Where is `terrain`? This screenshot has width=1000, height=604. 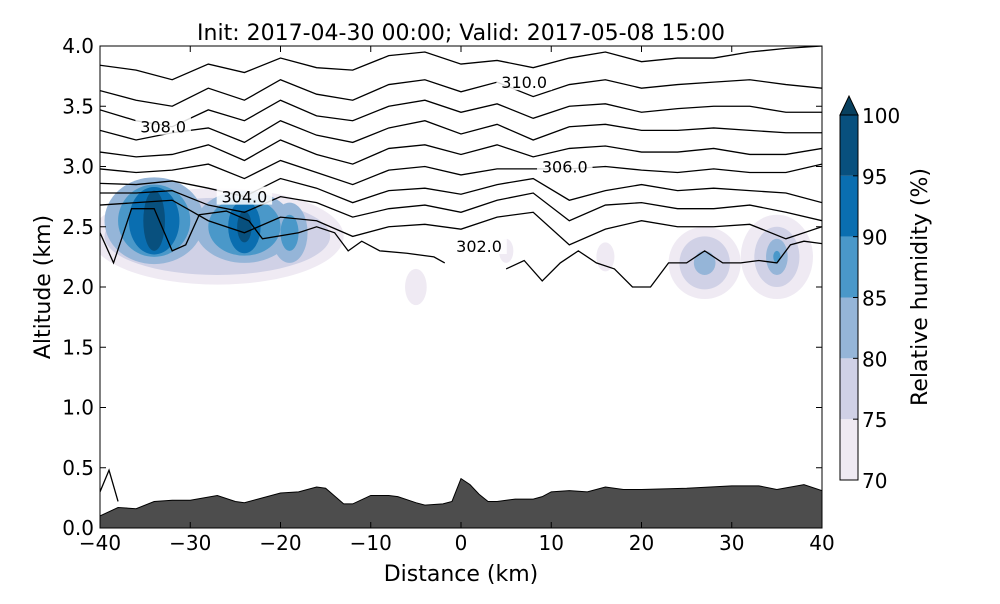 terrain is located at coordinates (461, 502).